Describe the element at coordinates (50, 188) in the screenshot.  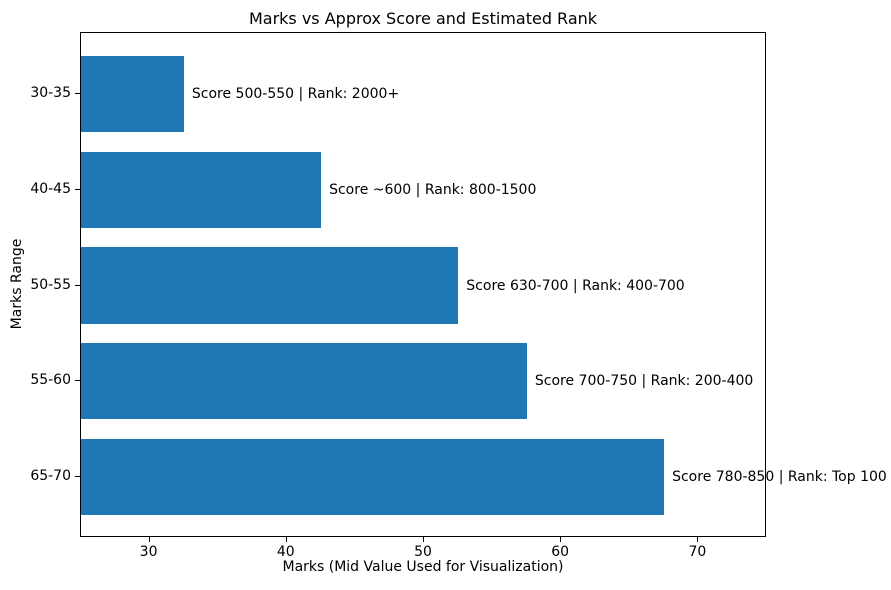
I see `y-tick-label: 40-45` at that location.